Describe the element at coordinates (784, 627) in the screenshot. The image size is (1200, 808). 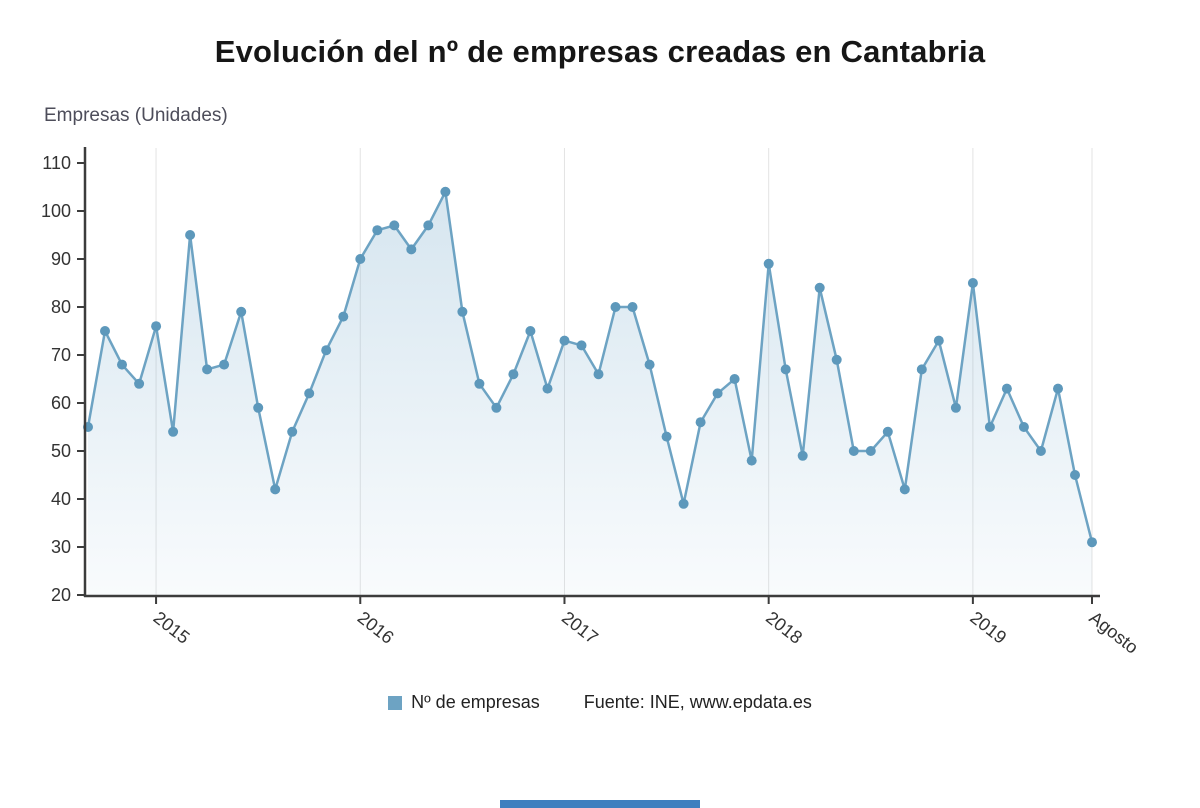
I see `x-tick-label: 2018` at that location.